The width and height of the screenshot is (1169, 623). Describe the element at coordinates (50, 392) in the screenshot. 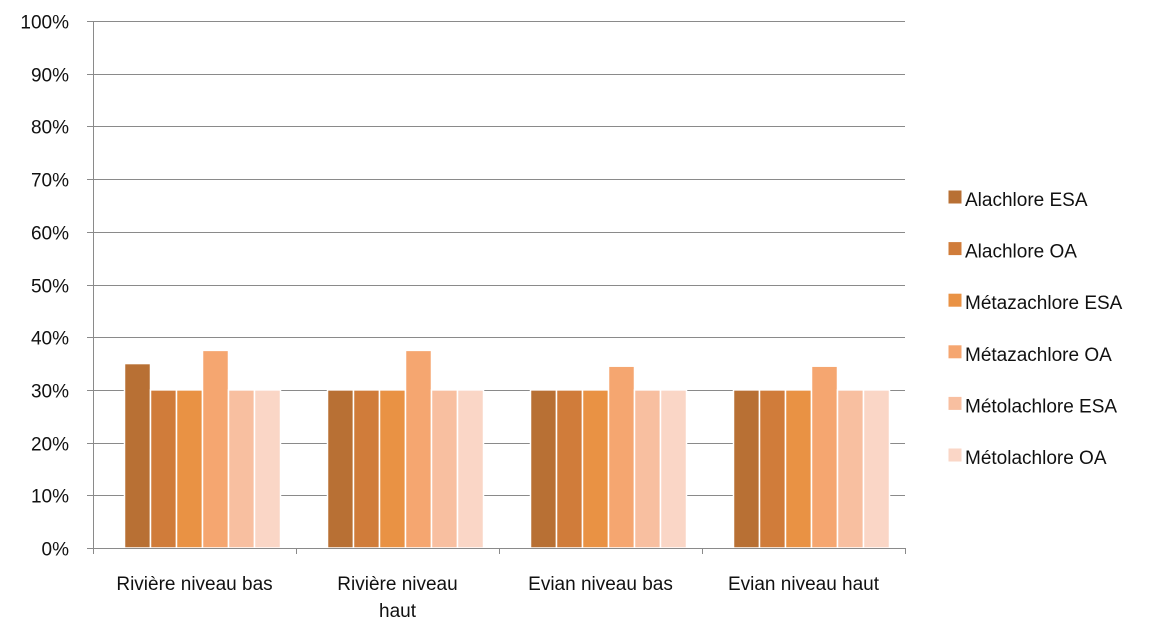

I see `y-tick-label: 30%` at that location.